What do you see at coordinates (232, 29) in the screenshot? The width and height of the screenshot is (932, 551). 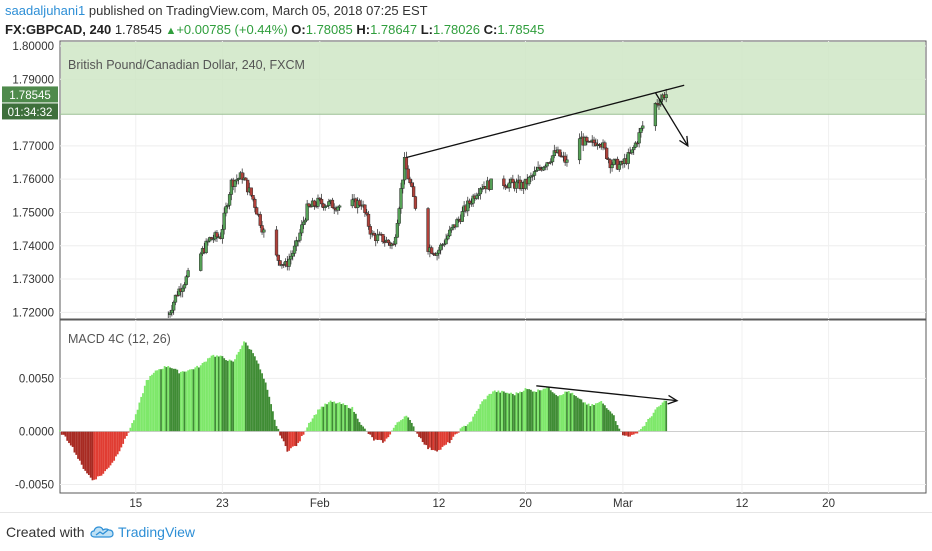 I see `price-change: +0.00785 (+0.44%)` at bounding box center [232, 29].